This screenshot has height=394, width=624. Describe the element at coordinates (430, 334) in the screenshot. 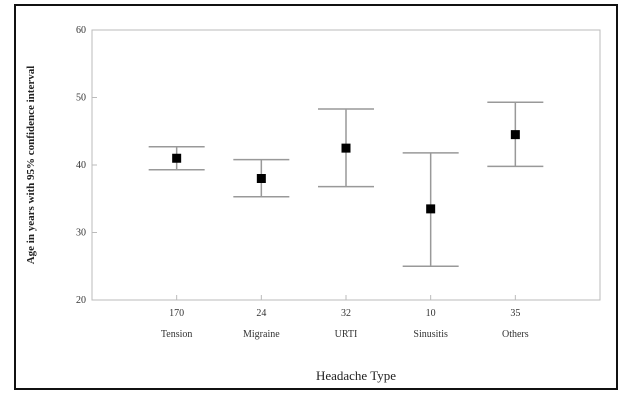

I see `x-category-label: Sinusitis` at that location.